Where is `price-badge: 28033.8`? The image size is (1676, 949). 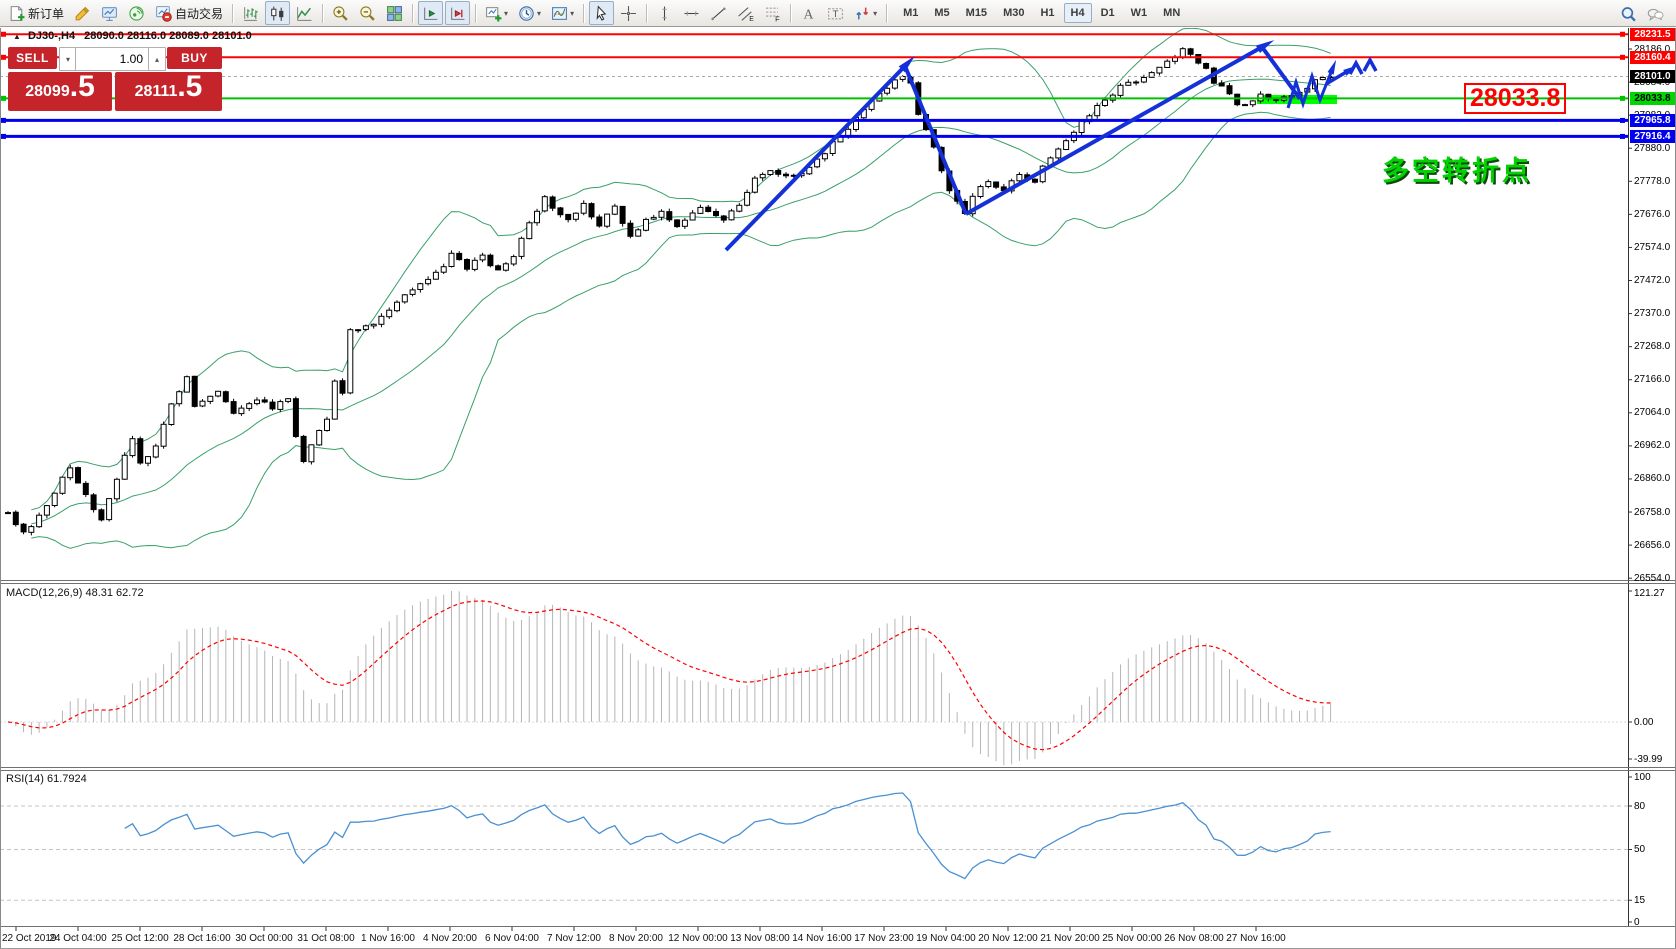 price-badge: 28033.8 is located at coordinates (1652, 98).